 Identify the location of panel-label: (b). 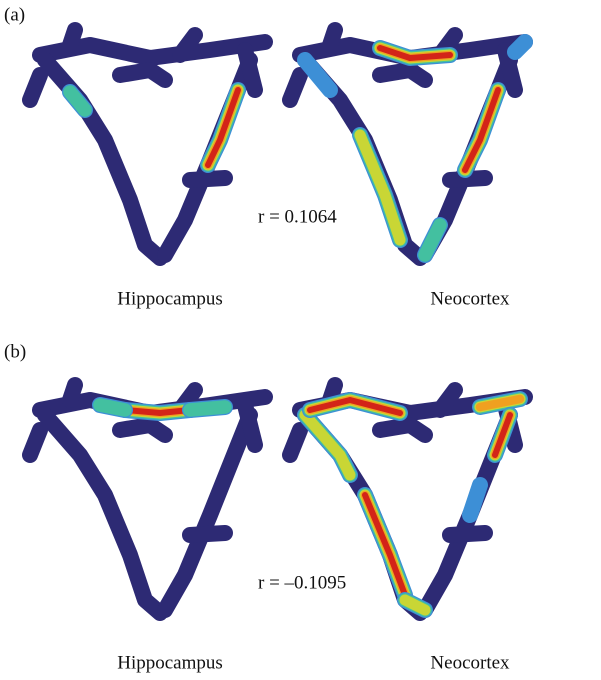
(15, 351).